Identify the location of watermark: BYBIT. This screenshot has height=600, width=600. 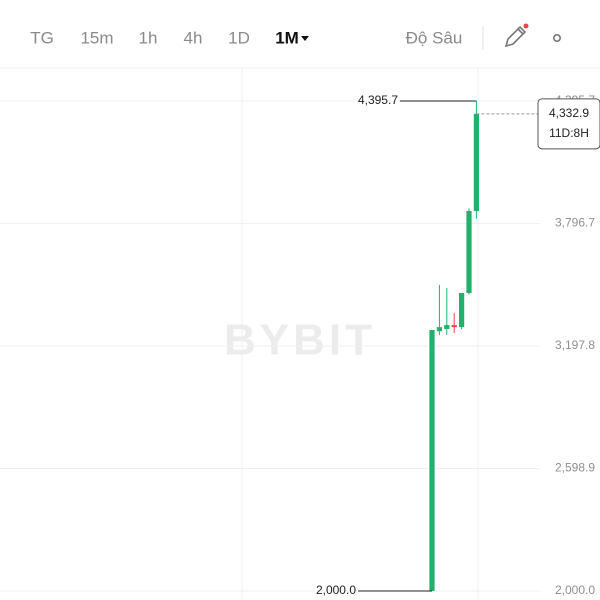
(300, 340).